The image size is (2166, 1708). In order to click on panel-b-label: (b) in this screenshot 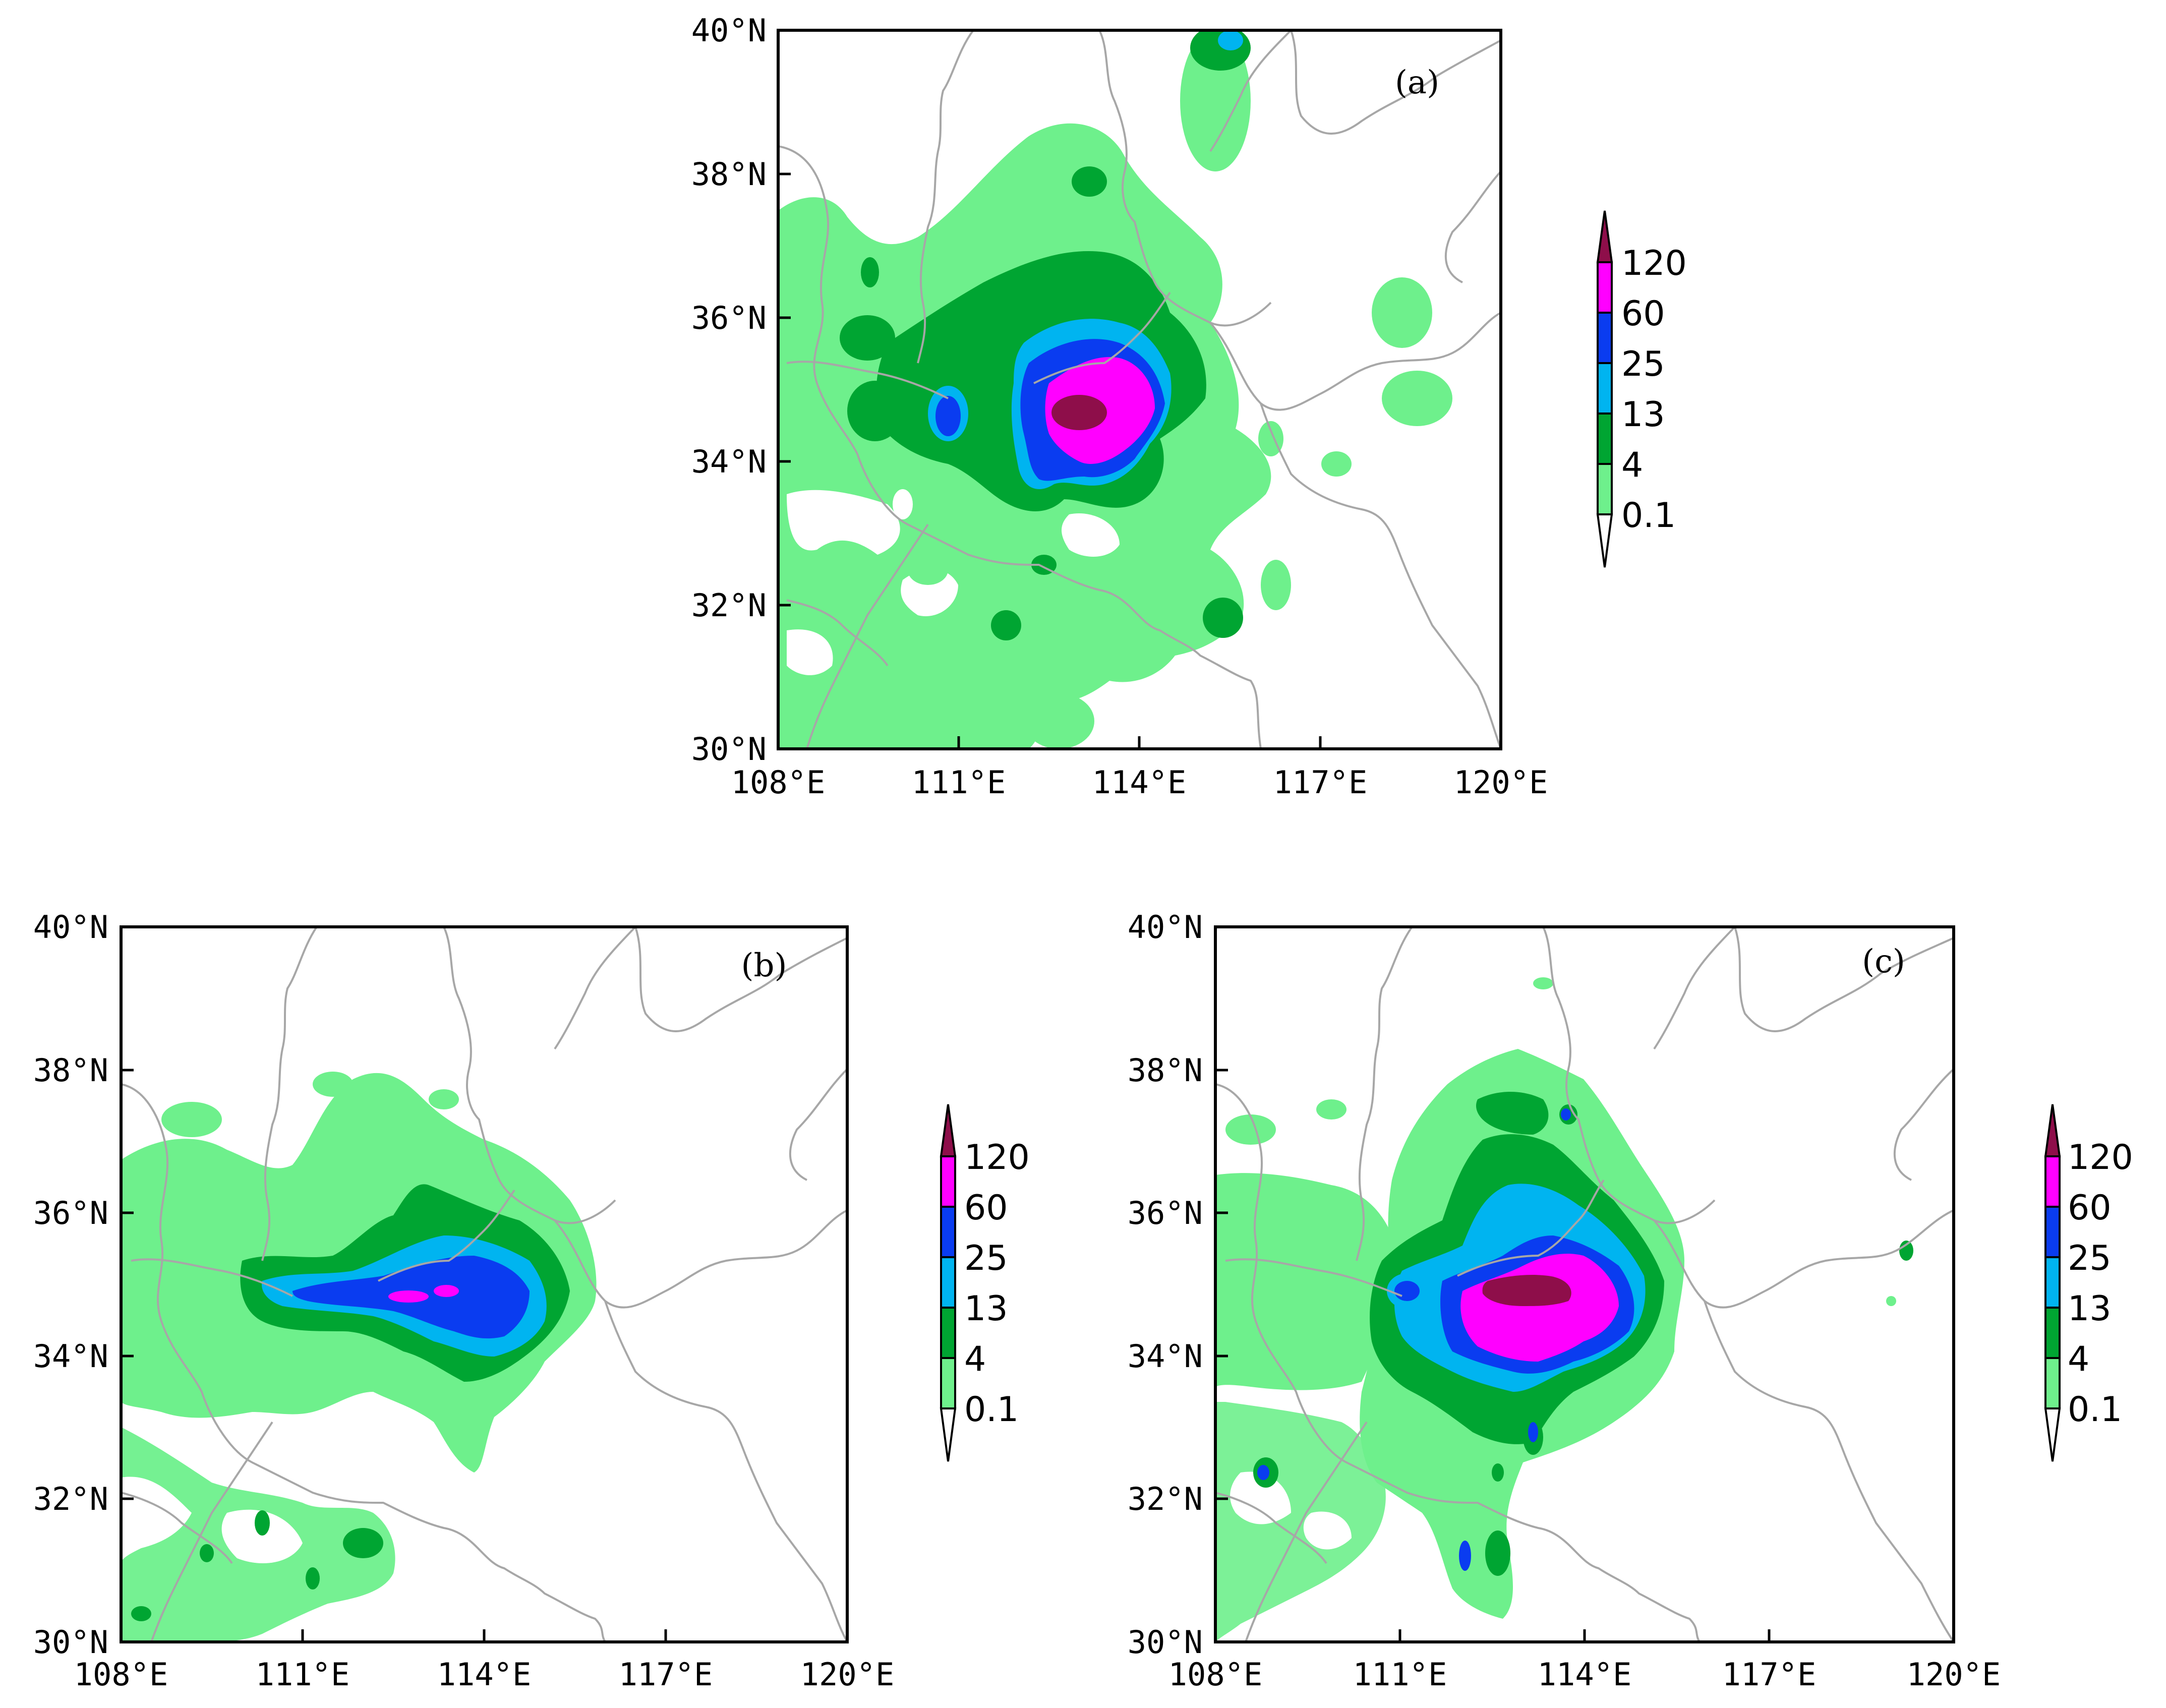, I will do `click(764, 965)`.